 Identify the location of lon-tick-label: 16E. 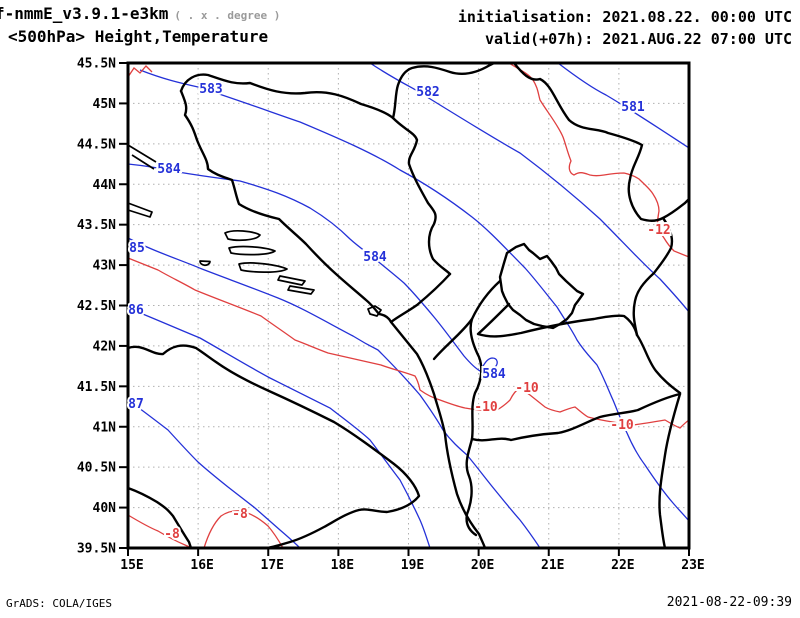
(201, 565).